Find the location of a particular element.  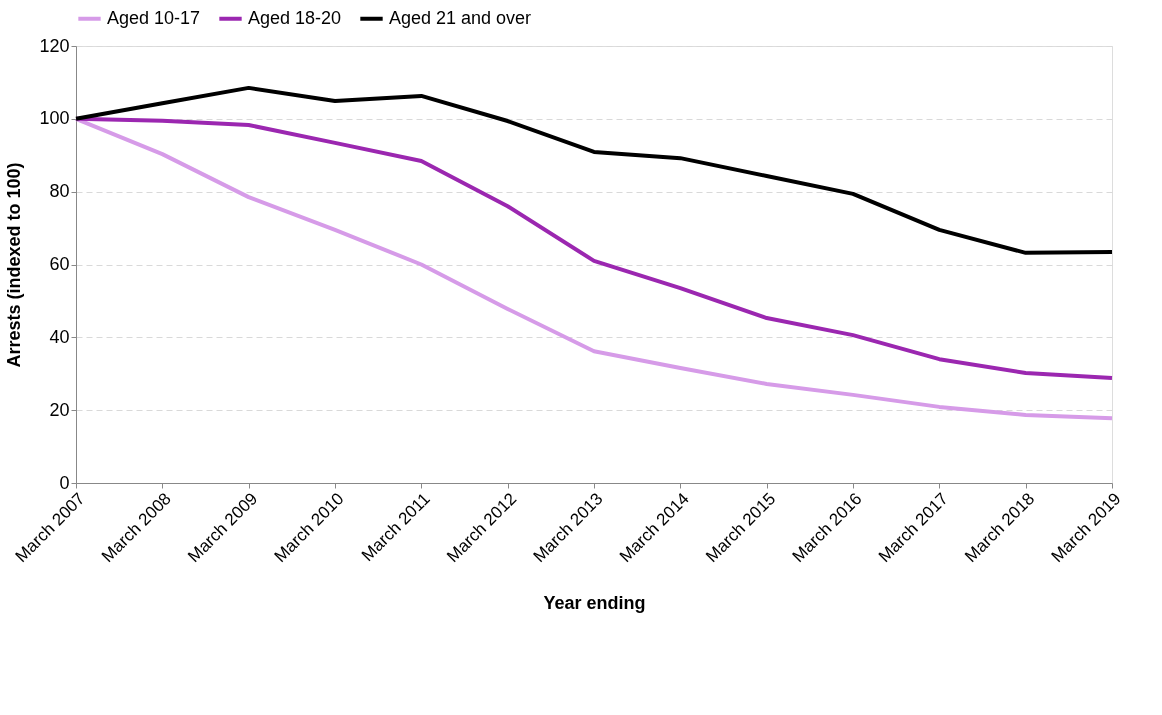

y-axis-title: Arrests (indexed to 100) is located at coordinates (14, 265).